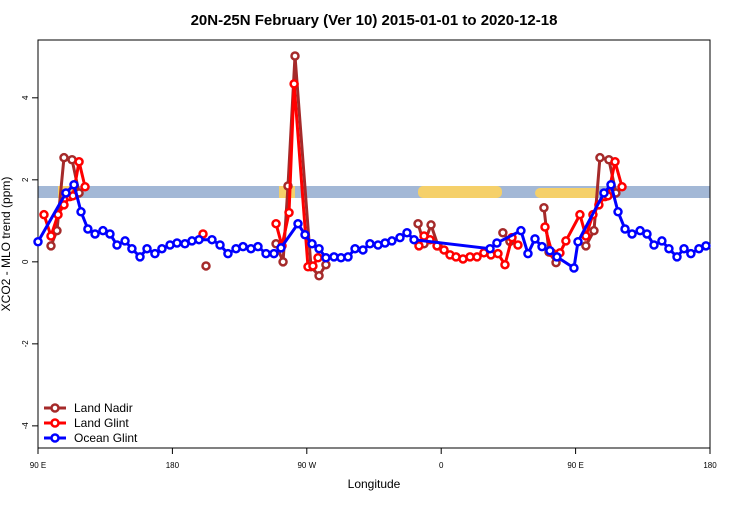 Image resolution: width=750 pixels, height=505 pixels. What do you see at coordinates (374, 484) in the screenshot?
I see `x-axis-label: Longitude` at bounding box center [374, 484].